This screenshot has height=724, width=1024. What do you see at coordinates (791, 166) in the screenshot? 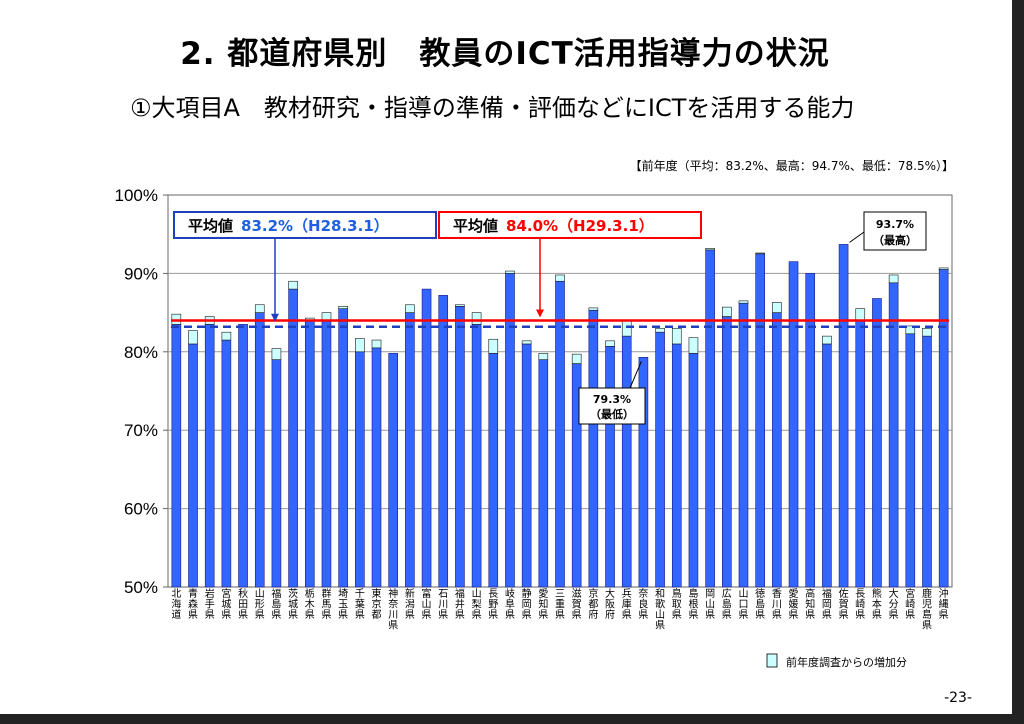
I see `previous-year-note: 【前年度（平均：83.2%、最高：94.7%、最低：78.5%）】` at bounding box center [791, 166].